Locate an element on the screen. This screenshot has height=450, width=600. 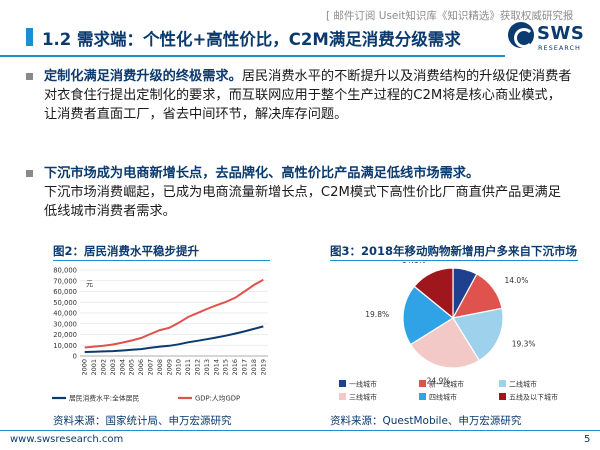
x-tick-label: 2014 is located at coordinates (216, 367).